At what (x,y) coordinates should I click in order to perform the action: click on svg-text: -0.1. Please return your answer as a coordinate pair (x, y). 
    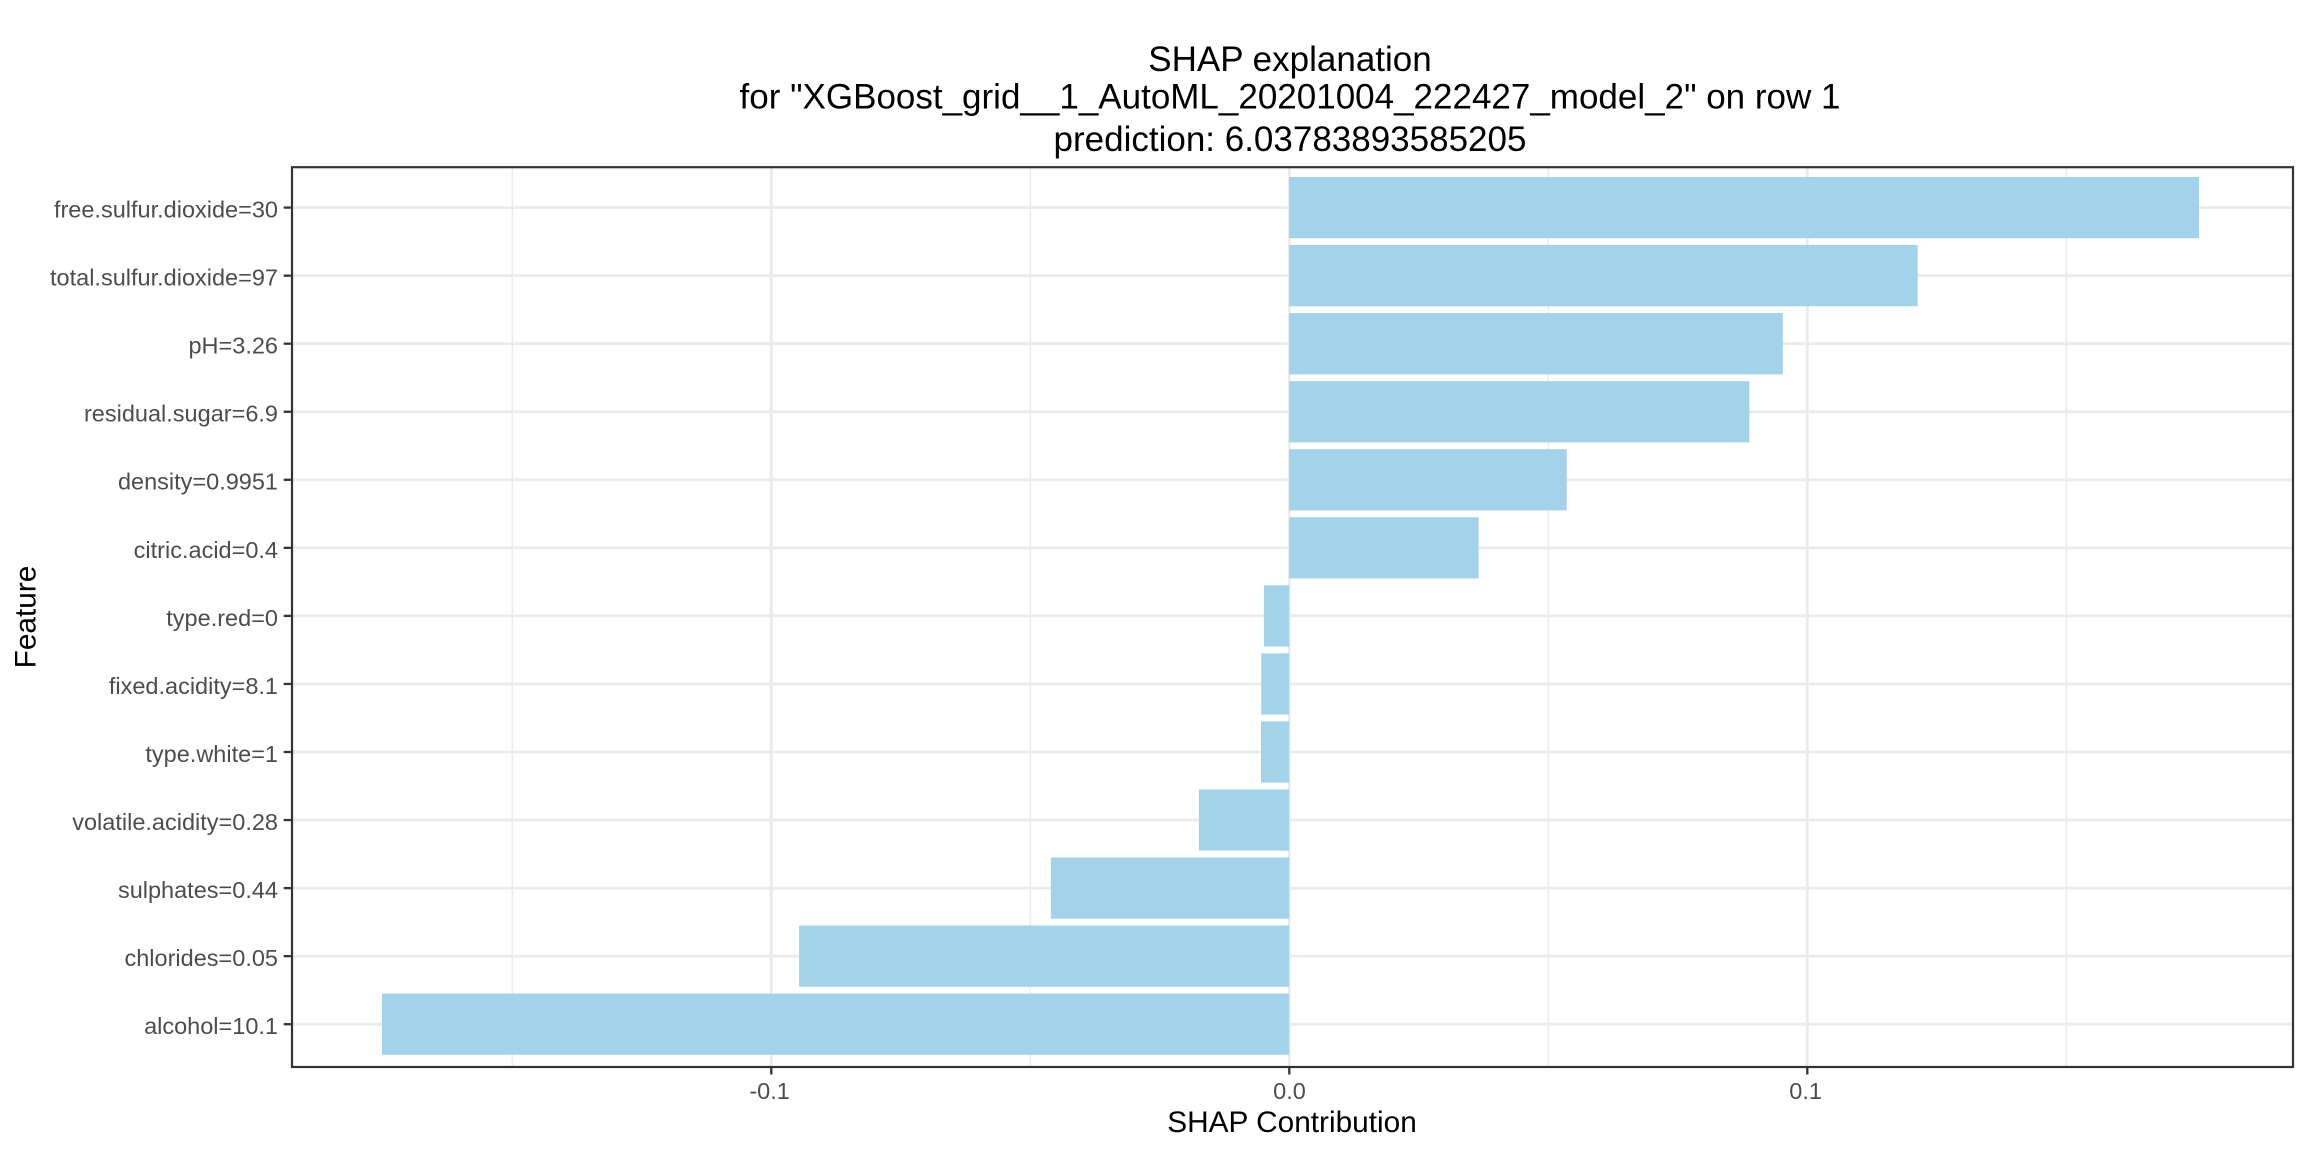
    Looking at the image, I should click on (769, 1091).